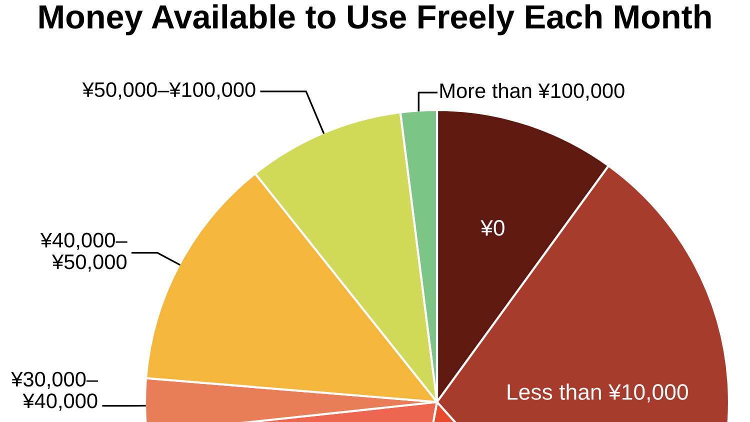 This screenshot has height=422, width=750. I want to click on slice-label: ¥50,000–¥100,000, so click(169, 91).